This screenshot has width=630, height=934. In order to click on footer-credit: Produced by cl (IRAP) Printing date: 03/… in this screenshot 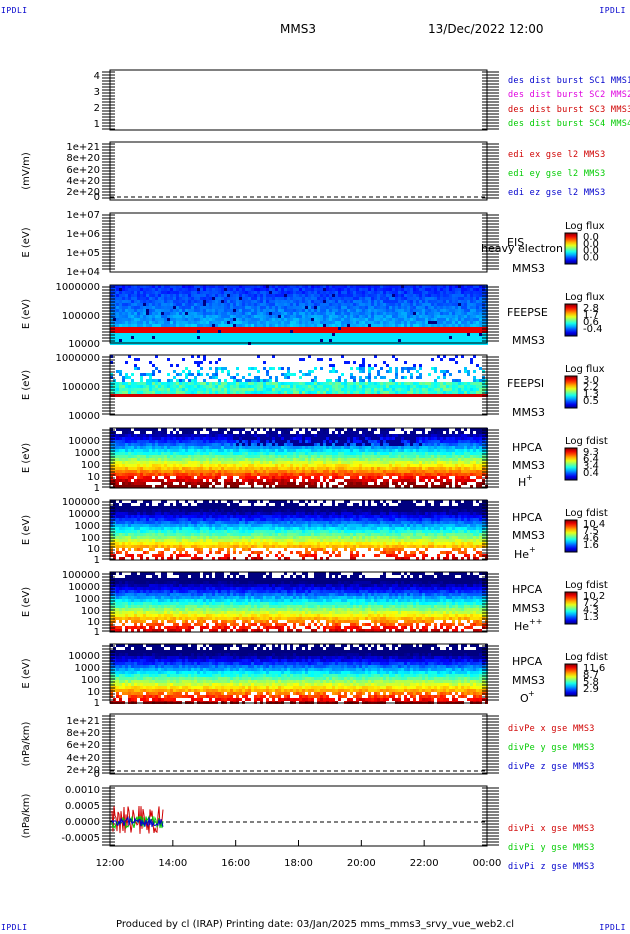, I will do `click(315, 924)`.